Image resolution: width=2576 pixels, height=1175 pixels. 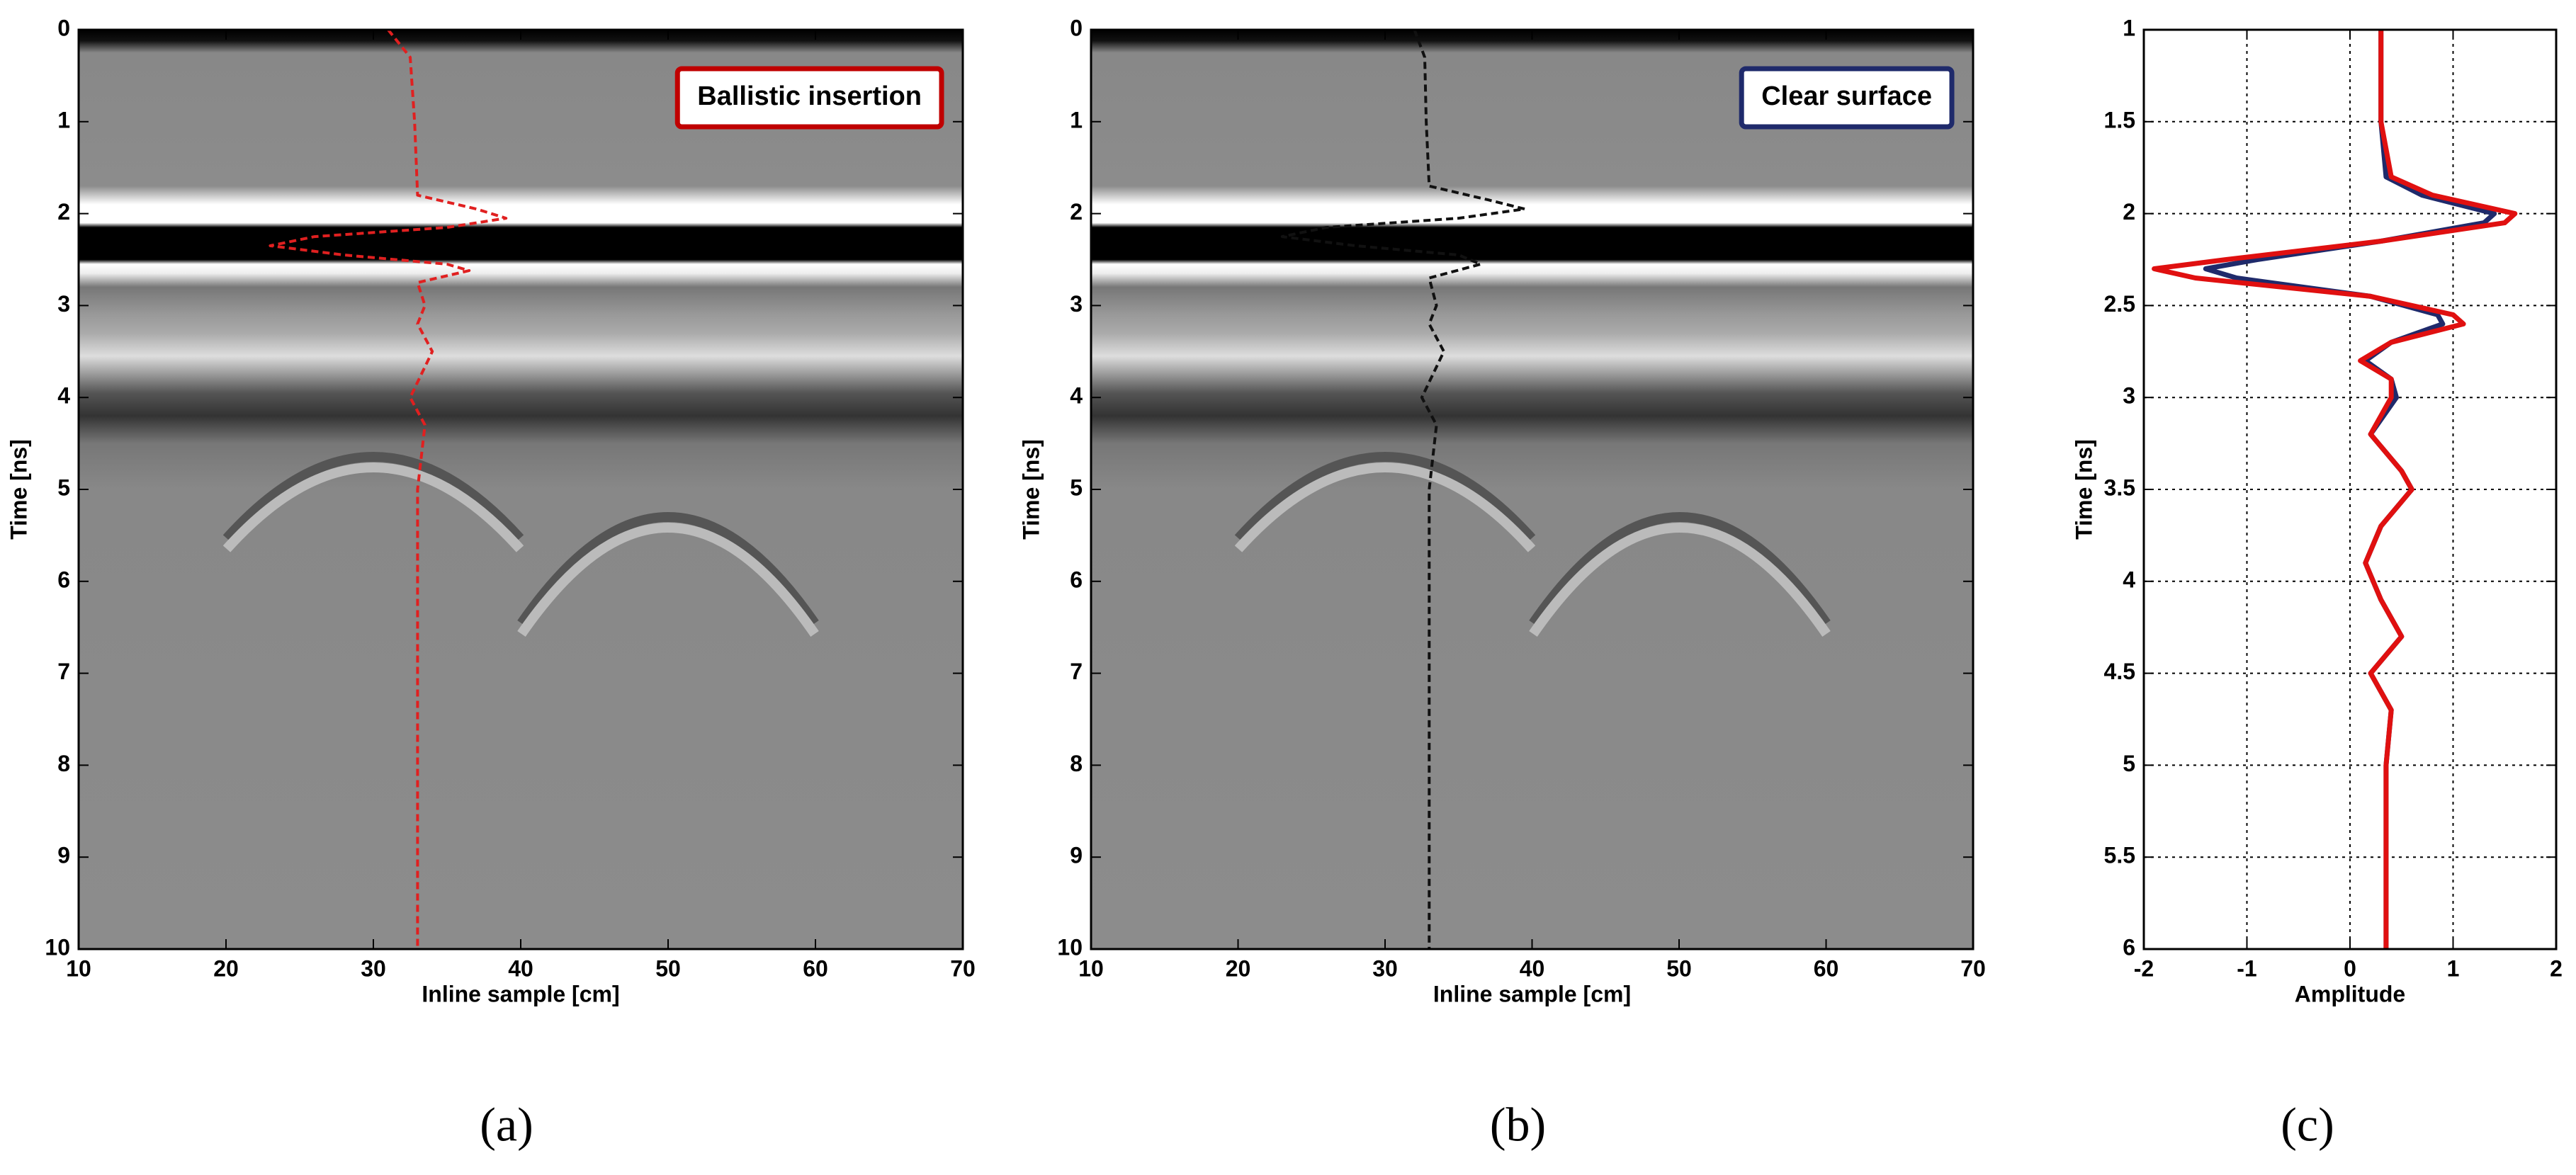 What do you see at coordinates (506, 1125) in the screenshot?
I see `panel-label: (a)` at bounding box center [506, 1125].